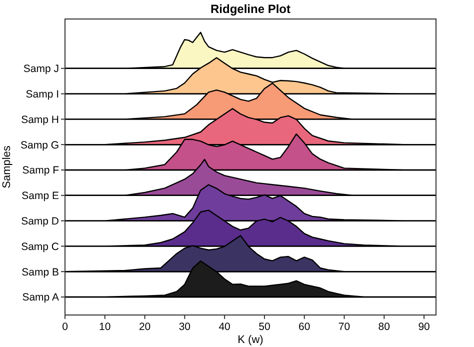 The image size is (474, 347). I want to click on x-tick-label: 60, so click(304, 327).